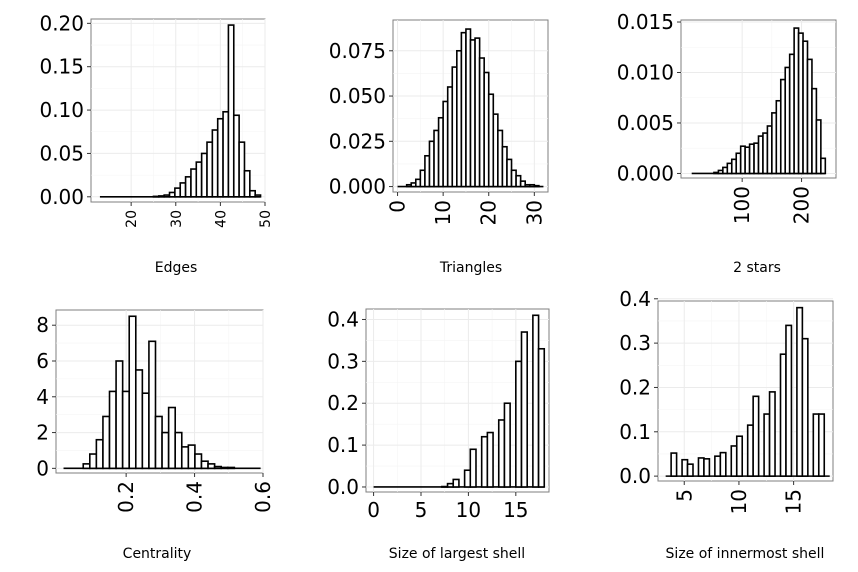  What do you see at coordinates (534, 212) in the screenshot?
I see `x-tick-label: 30` at bounding box center [534, 212].